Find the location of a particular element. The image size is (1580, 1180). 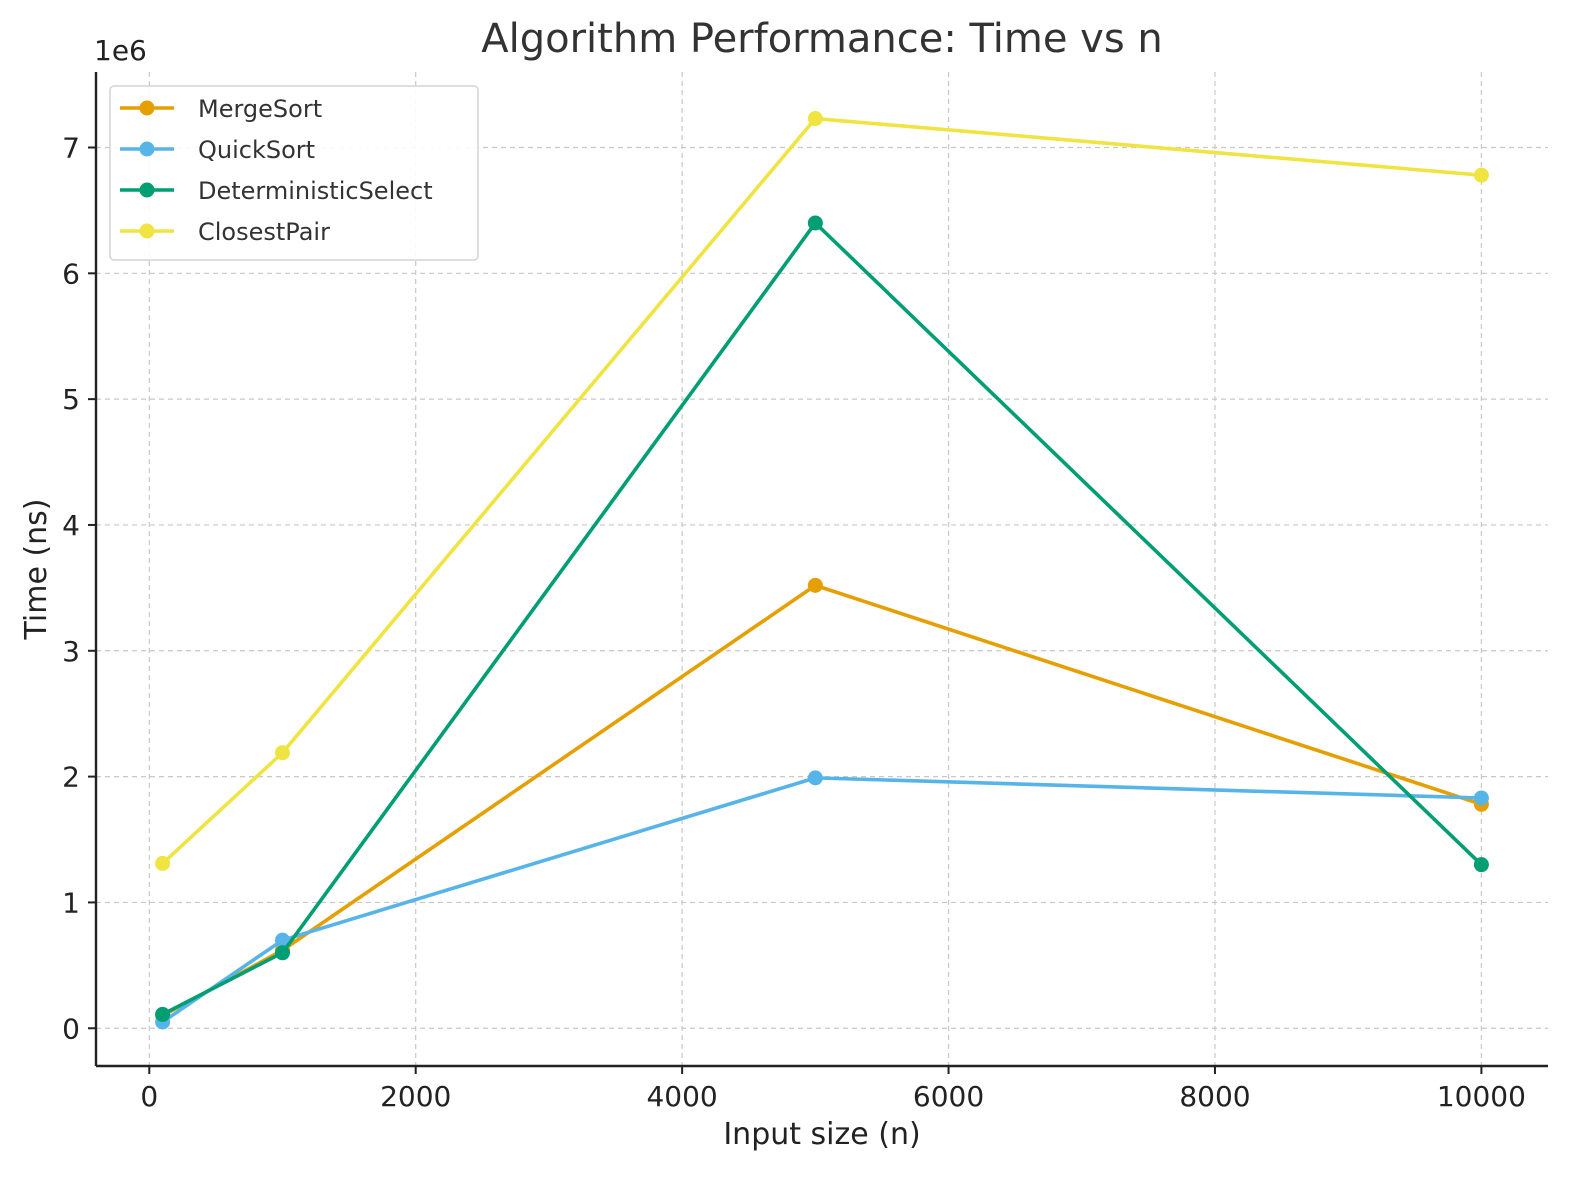

y-tick-label: 5 is located at coordinates (71, 399).